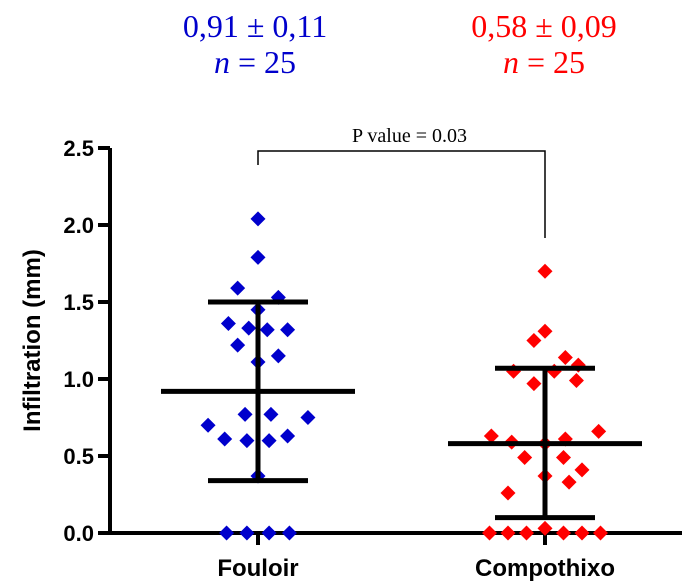 Image resolution: width=682 pixels, height=586 pixels. I want to click on y-axis-title: Infiltration (mm), so click(32, 340).